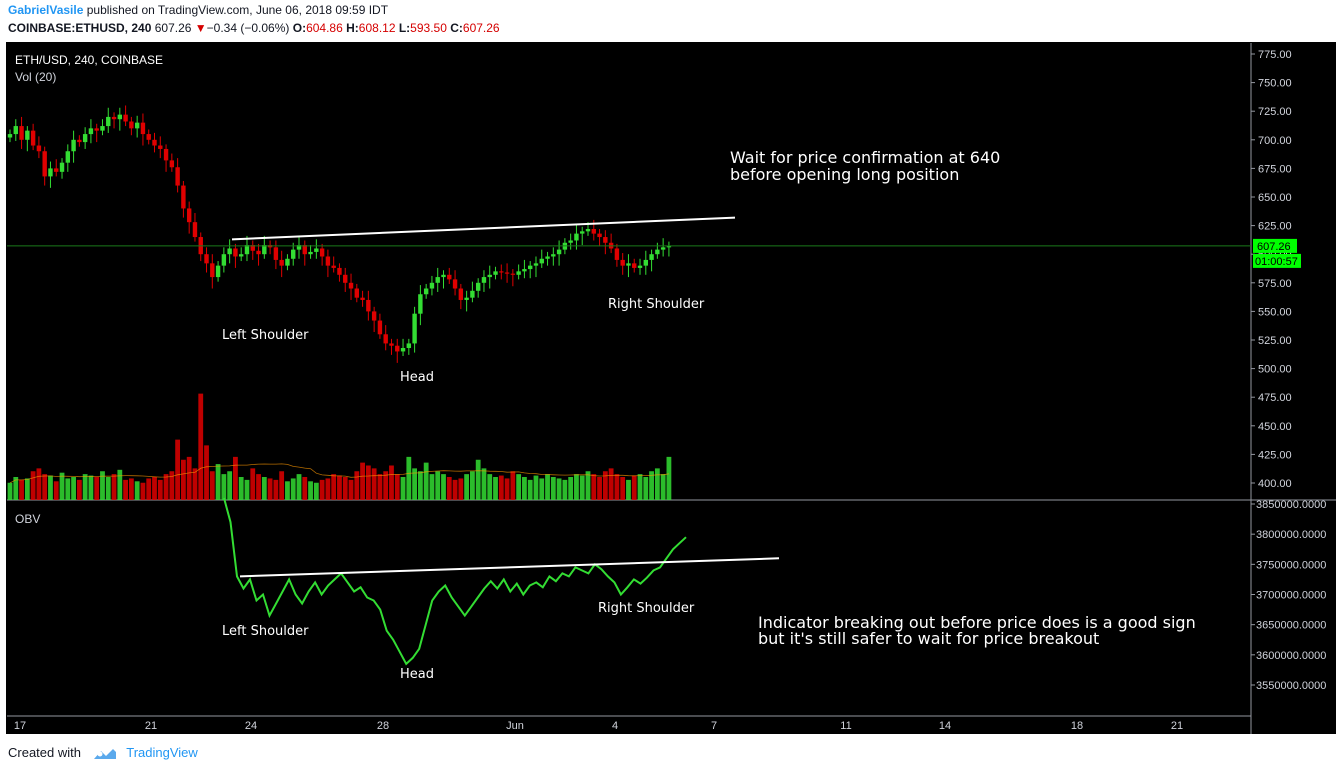 The width and height of the screenshot is (1340, 771). I want to click on obv-tick-label: 3550000.0000, so click(1291, 686).